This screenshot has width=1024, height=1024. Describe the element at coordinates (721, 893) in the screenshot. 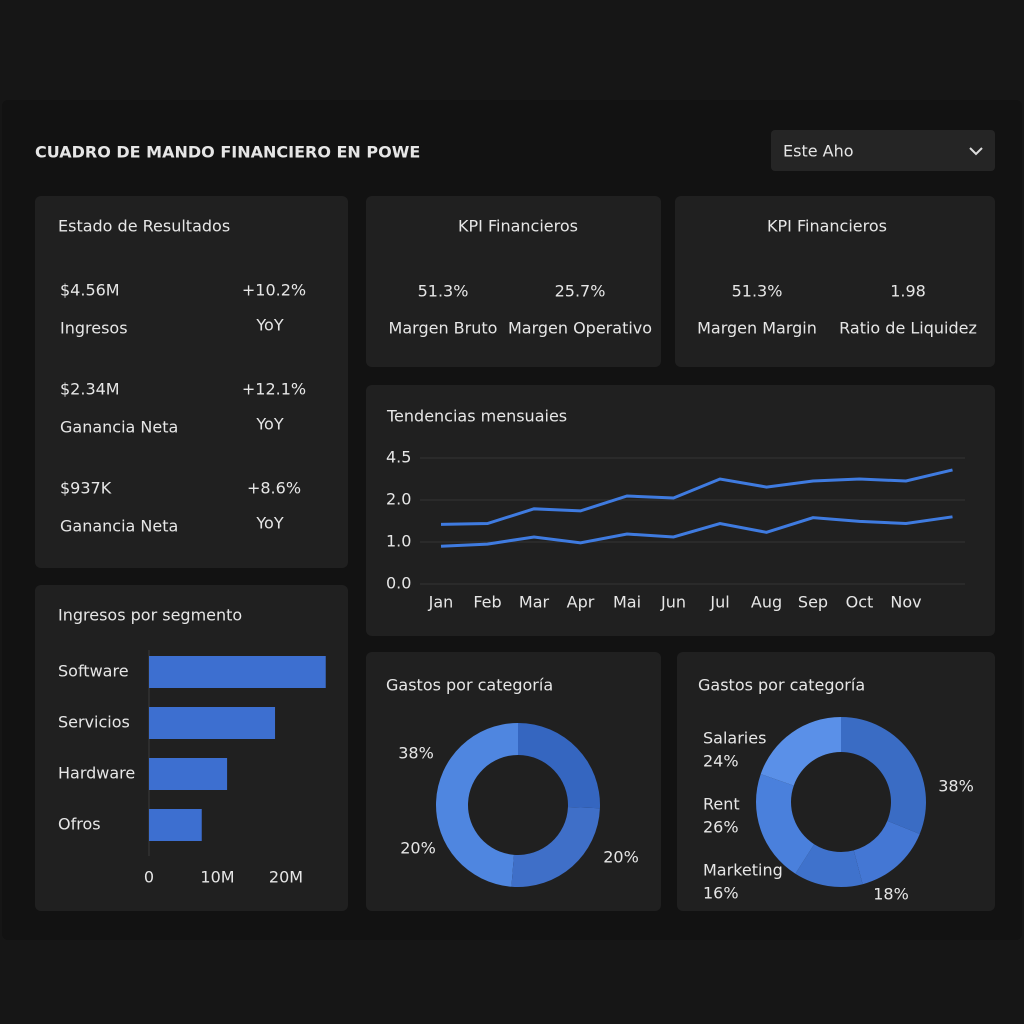

I see `slice-value: 16%` at that location.